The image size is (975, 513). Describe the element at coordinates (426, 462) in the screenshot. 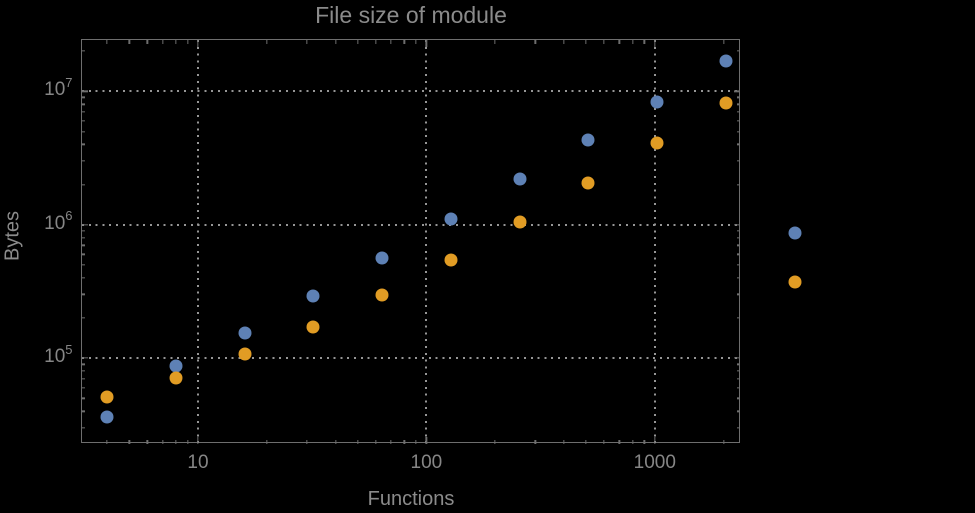

I see `x-tick-label: 100` at that location.